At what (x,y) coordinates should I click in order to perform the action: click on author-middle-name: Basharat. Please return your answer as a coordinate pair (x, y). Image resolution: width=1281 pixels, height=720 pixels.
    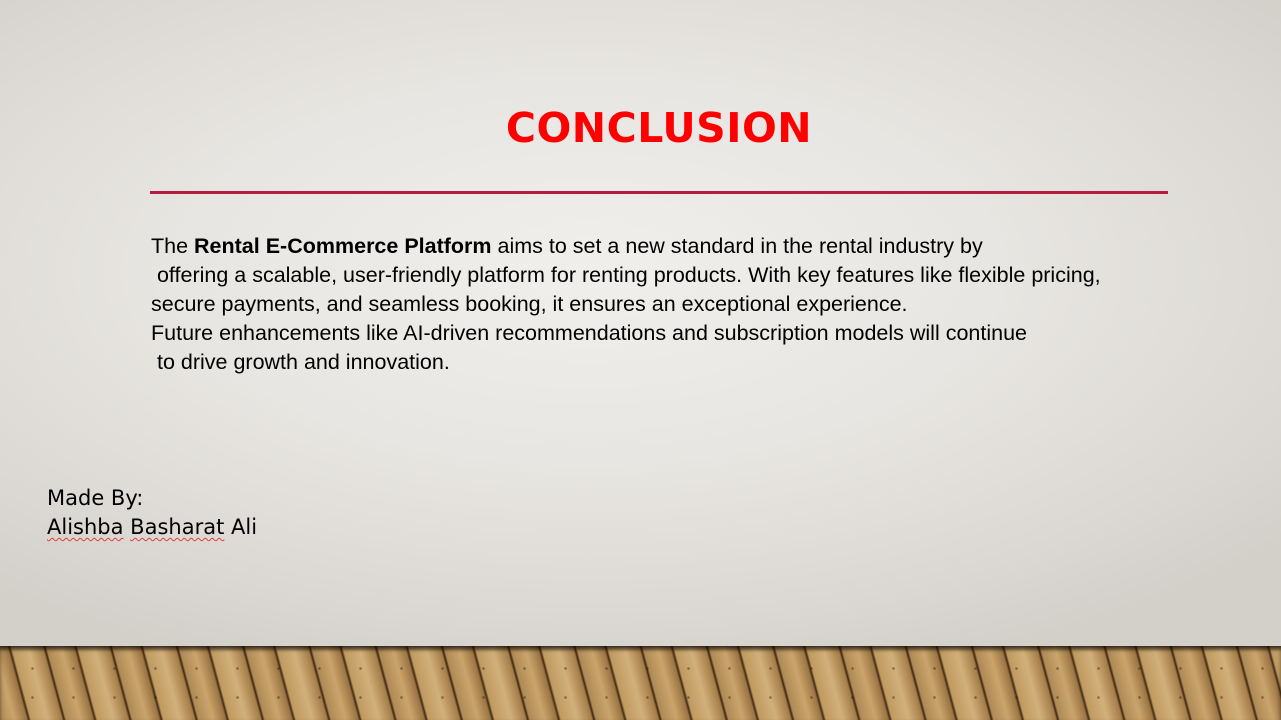
    Looking at the image, I should click on (177, 527).